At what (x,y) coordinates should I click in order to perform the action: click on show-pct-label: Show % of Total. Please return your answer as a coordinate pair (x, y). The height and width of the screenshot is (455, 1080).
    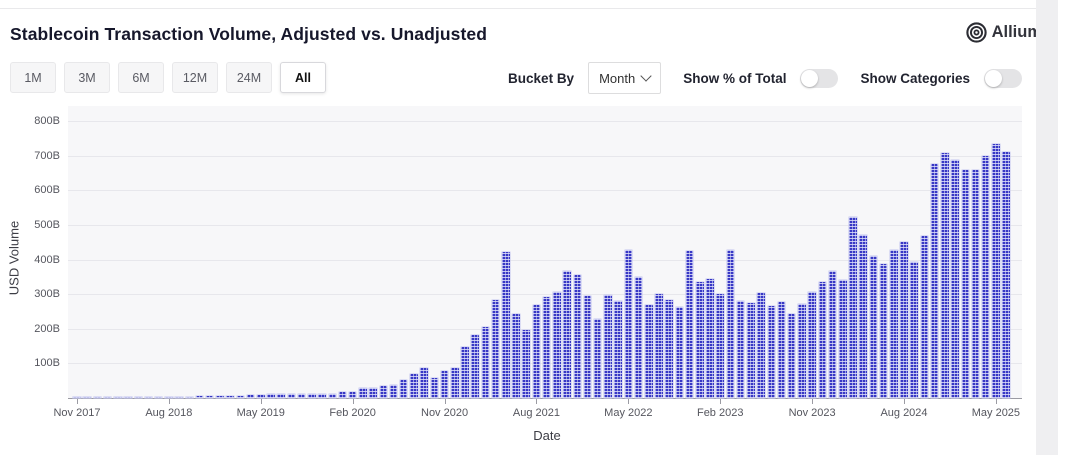
    Looking at the image, I should click on (735, 78).